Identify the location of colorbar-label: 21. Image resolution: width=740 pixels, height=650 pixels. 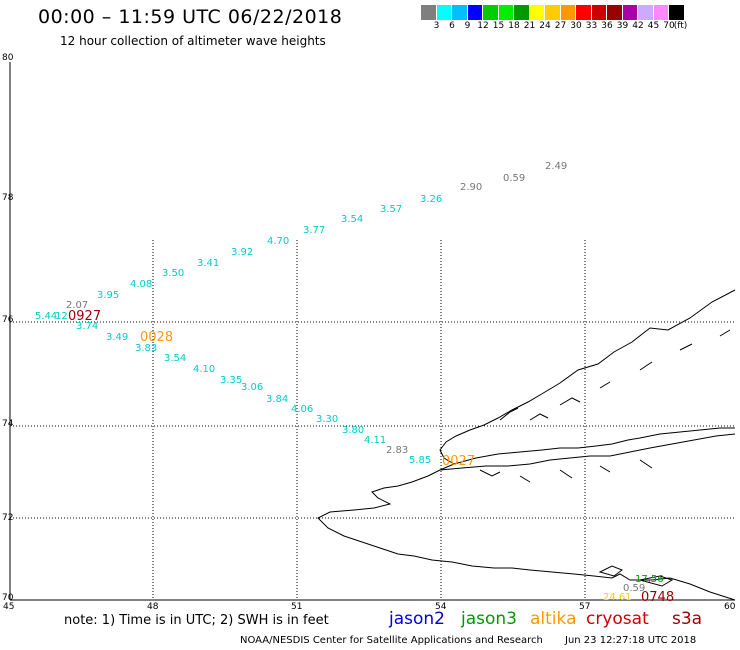
(529, 26).